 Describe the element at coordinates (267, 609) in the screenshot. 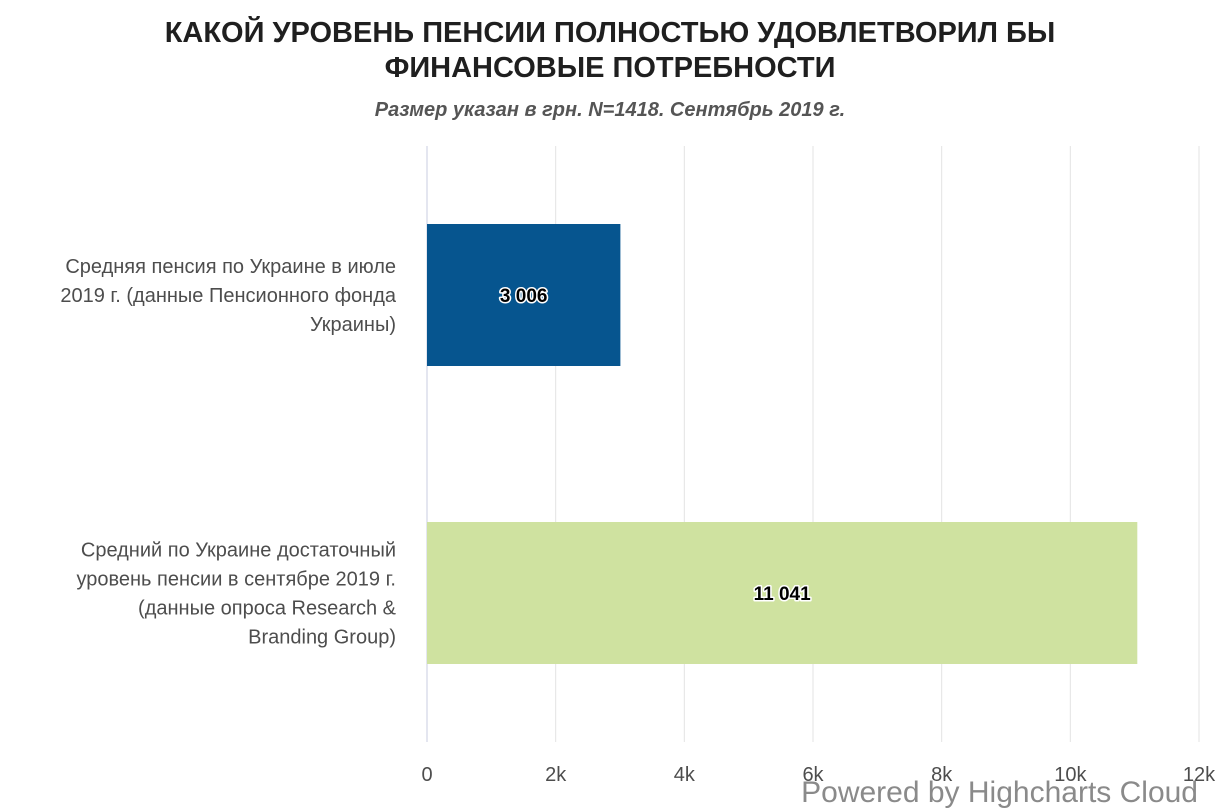

I see `category-label-line: (данные опроса Research &` at that location.